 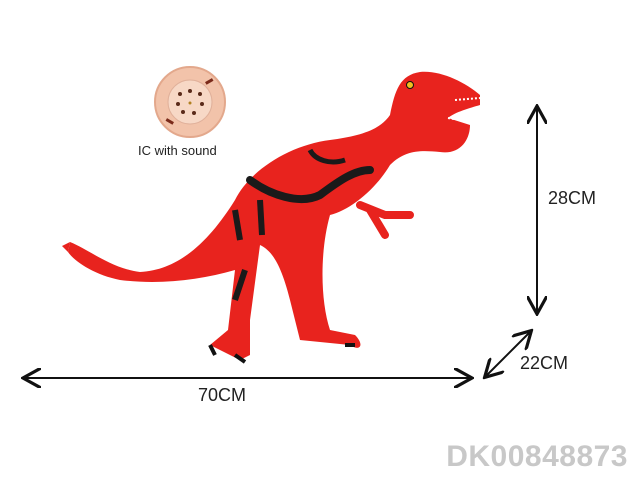 I want to click on ic-label: IC with sound, so click(x=177, y=150).